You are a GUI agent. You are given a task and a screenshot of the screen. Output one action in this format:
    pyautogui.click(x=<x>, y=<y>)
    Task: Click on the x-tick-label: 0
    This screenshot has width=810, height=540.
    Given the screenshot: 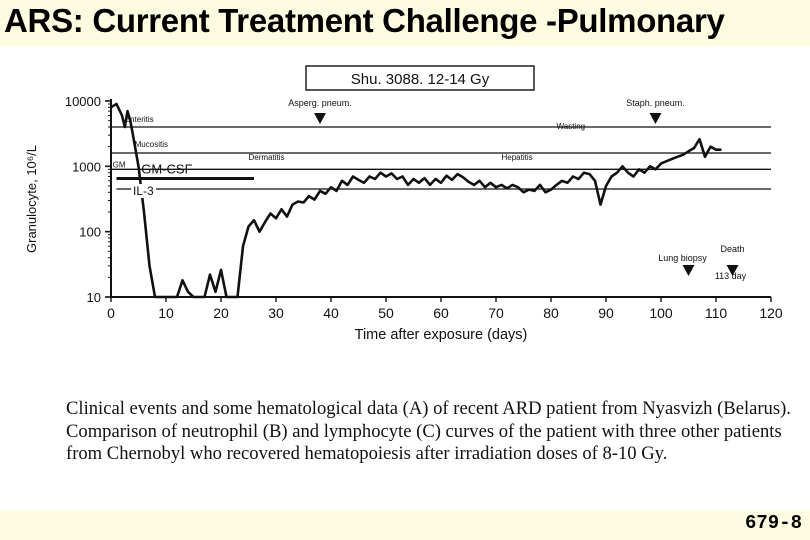 What is the action you would take?
    pyautogui.click(x=111, y=313)
    